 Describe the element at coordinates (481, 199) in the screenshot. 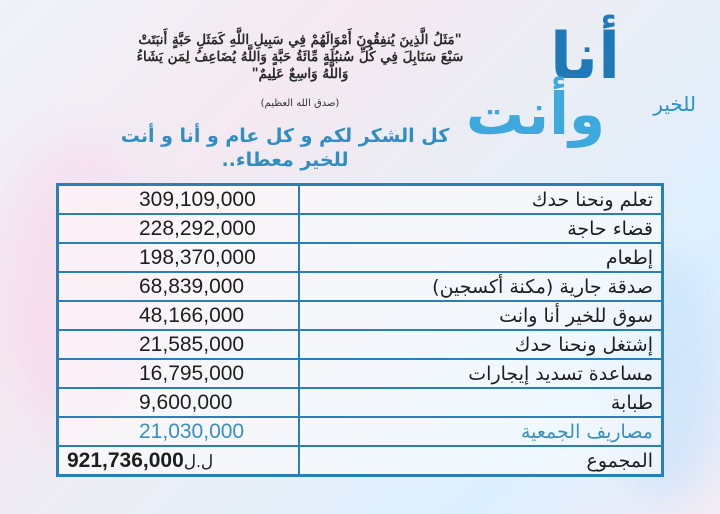

I see `row-label: تعلم ونحنا حدك` at that location.